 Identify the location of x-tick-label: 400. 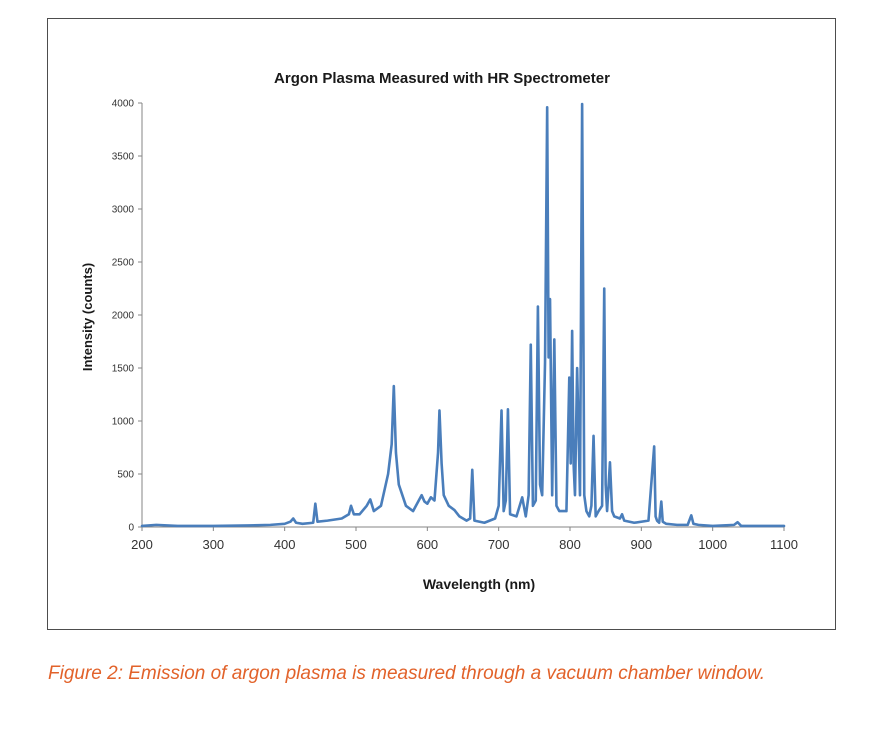
(285, 544).